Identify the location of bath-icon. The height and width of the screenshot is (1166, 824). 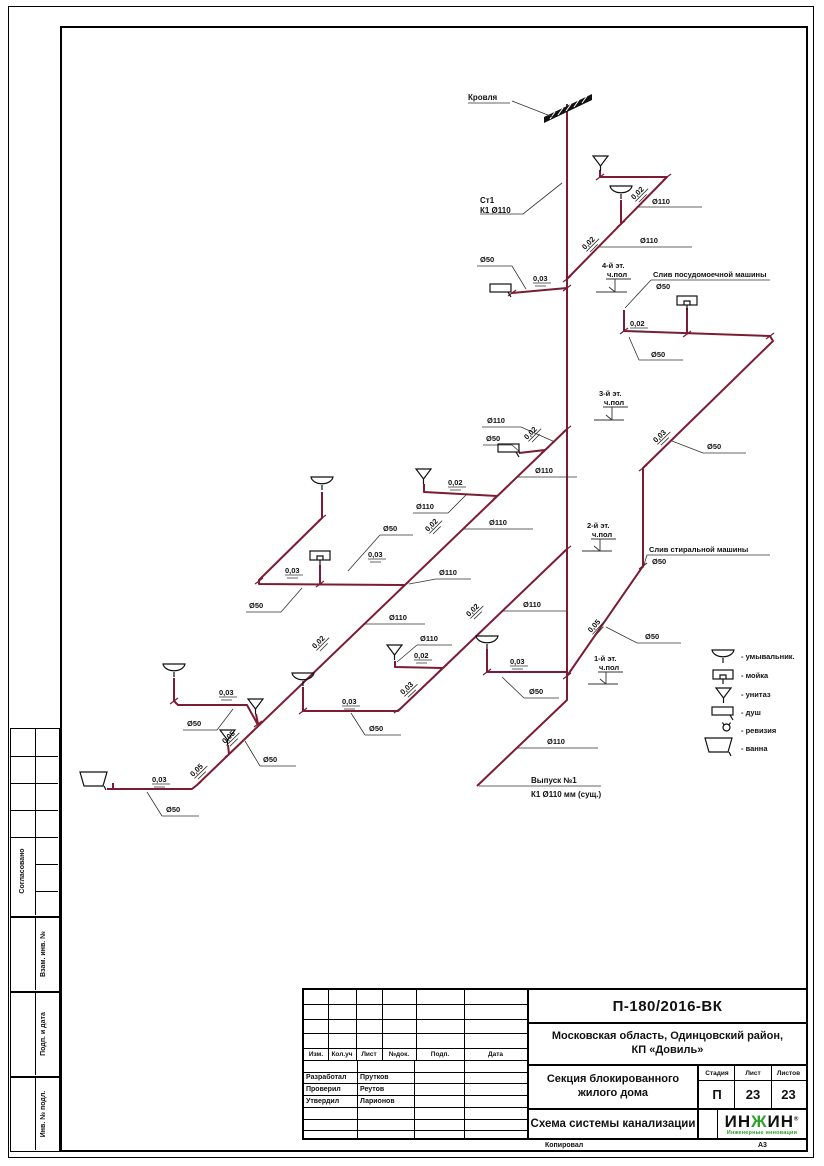
(93, 781).